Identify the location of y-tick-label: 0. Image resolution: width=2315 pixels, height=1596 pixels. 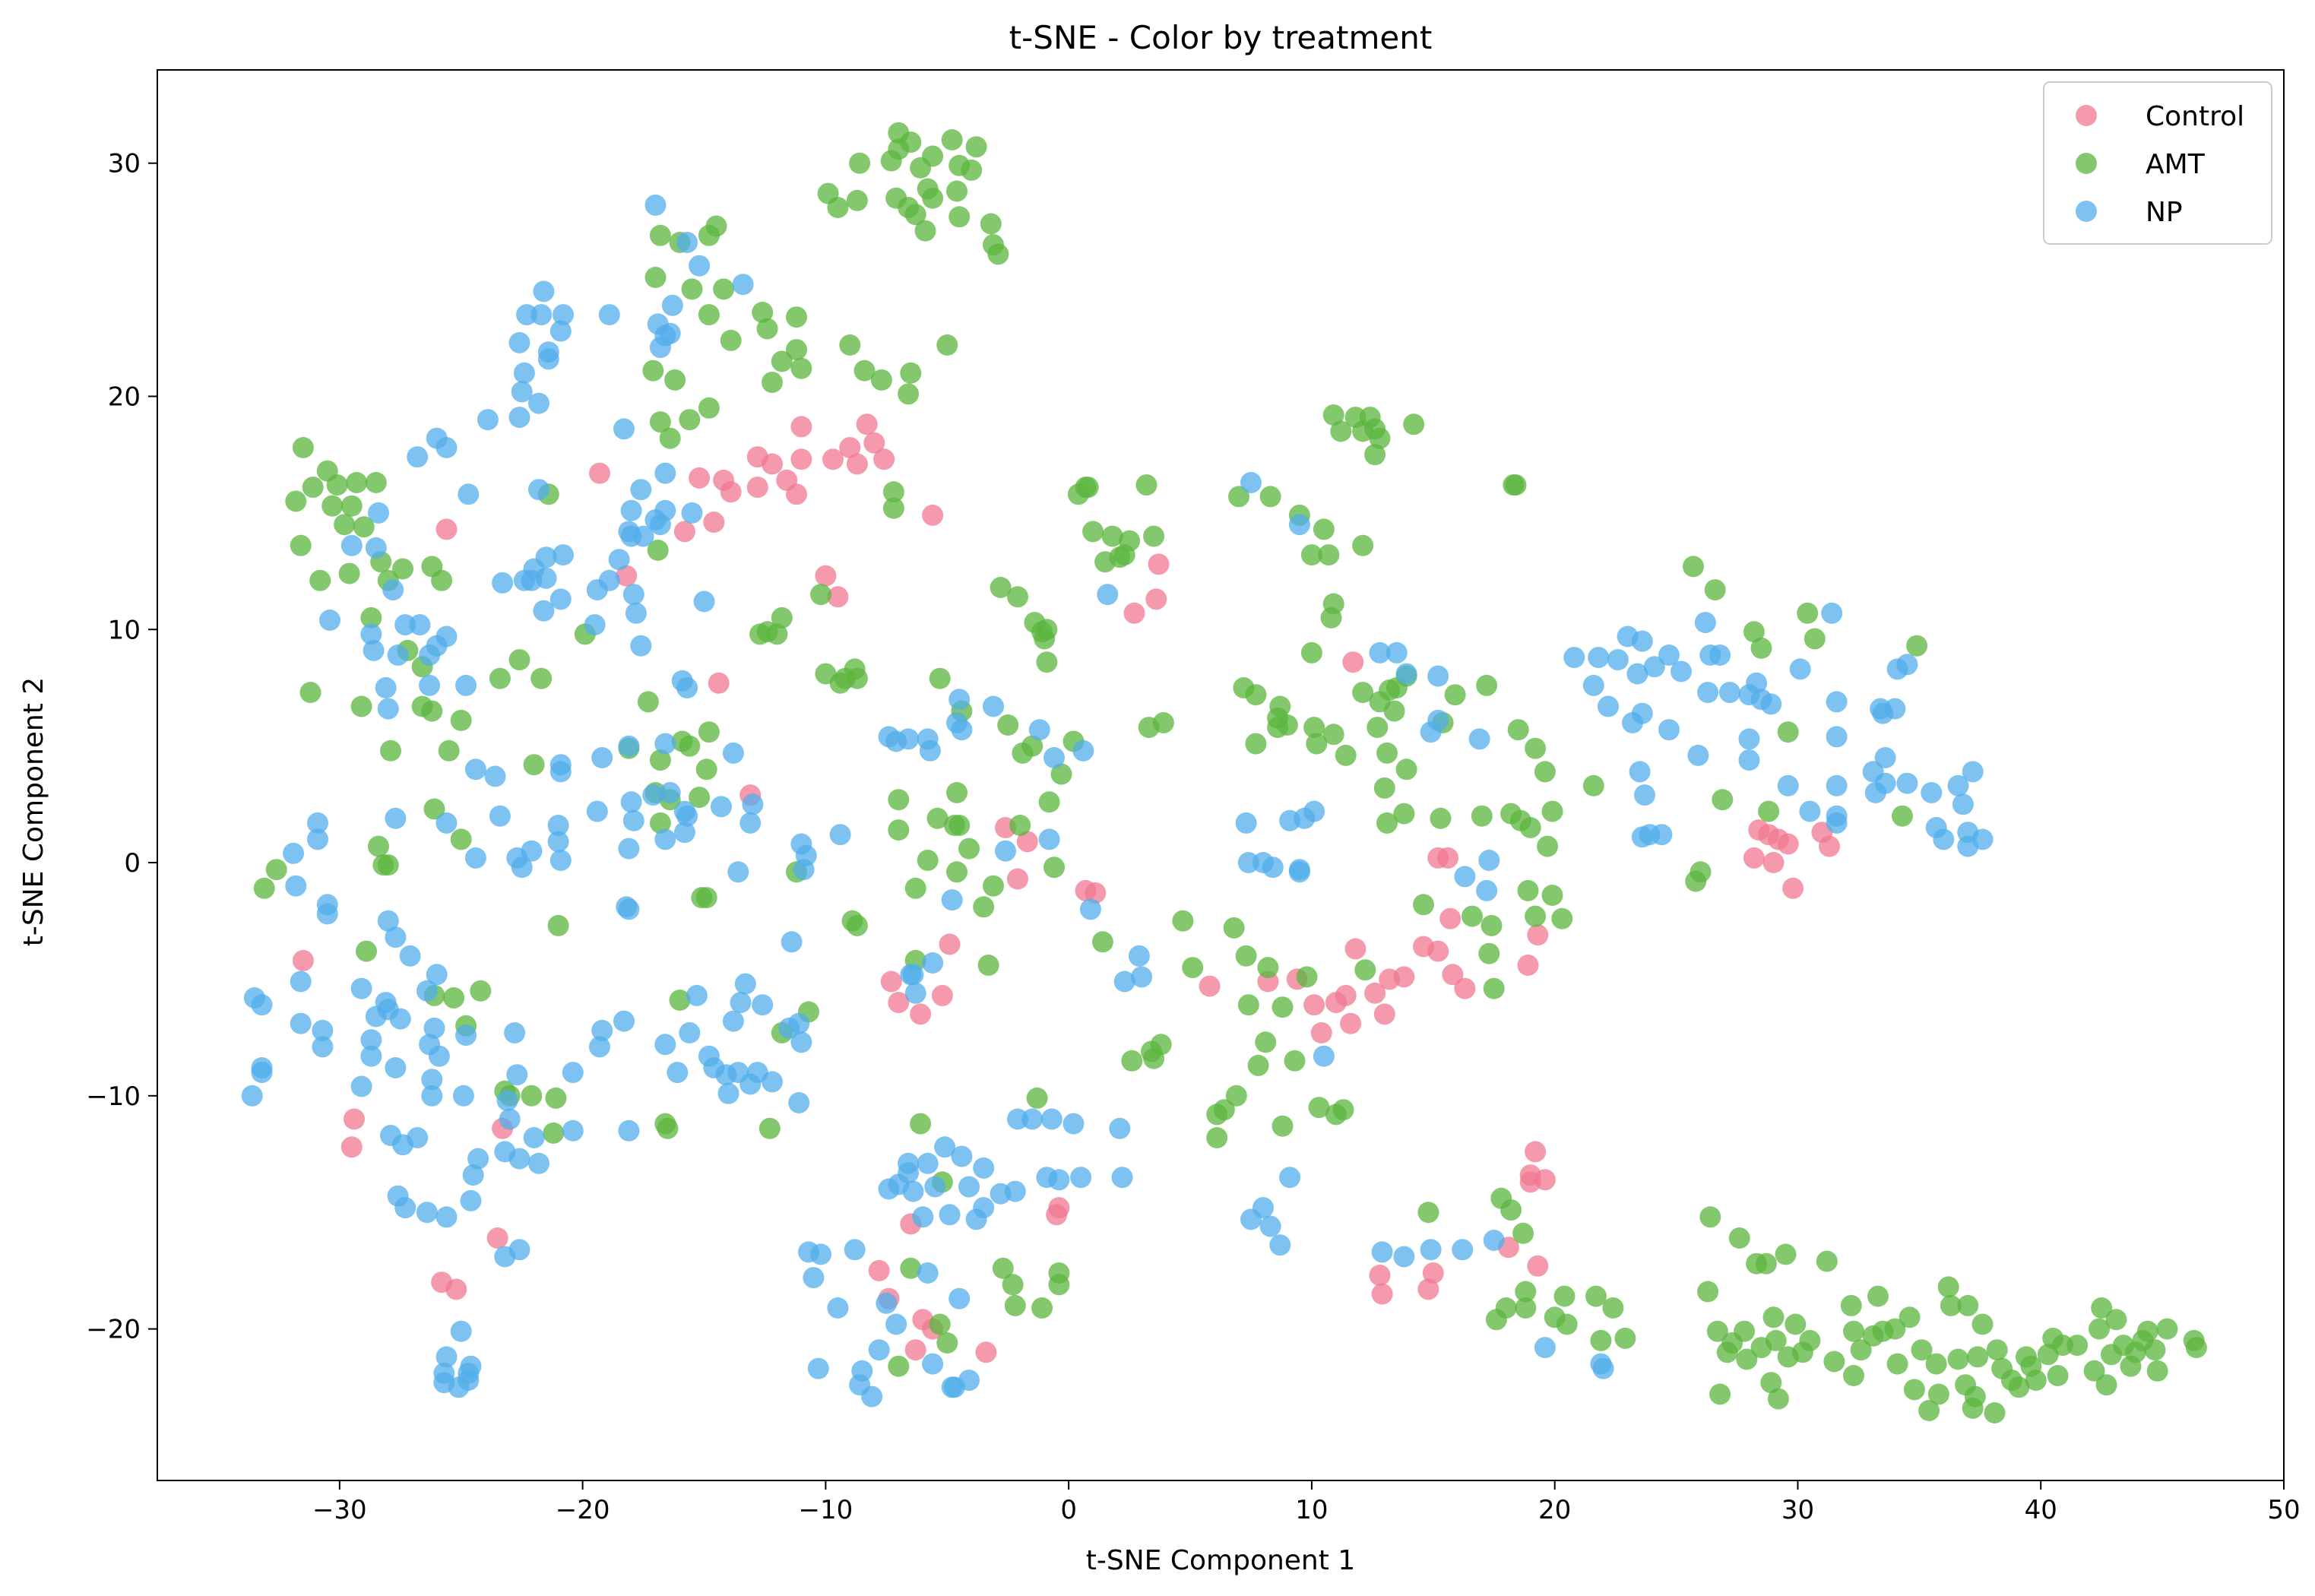
(132, 863).